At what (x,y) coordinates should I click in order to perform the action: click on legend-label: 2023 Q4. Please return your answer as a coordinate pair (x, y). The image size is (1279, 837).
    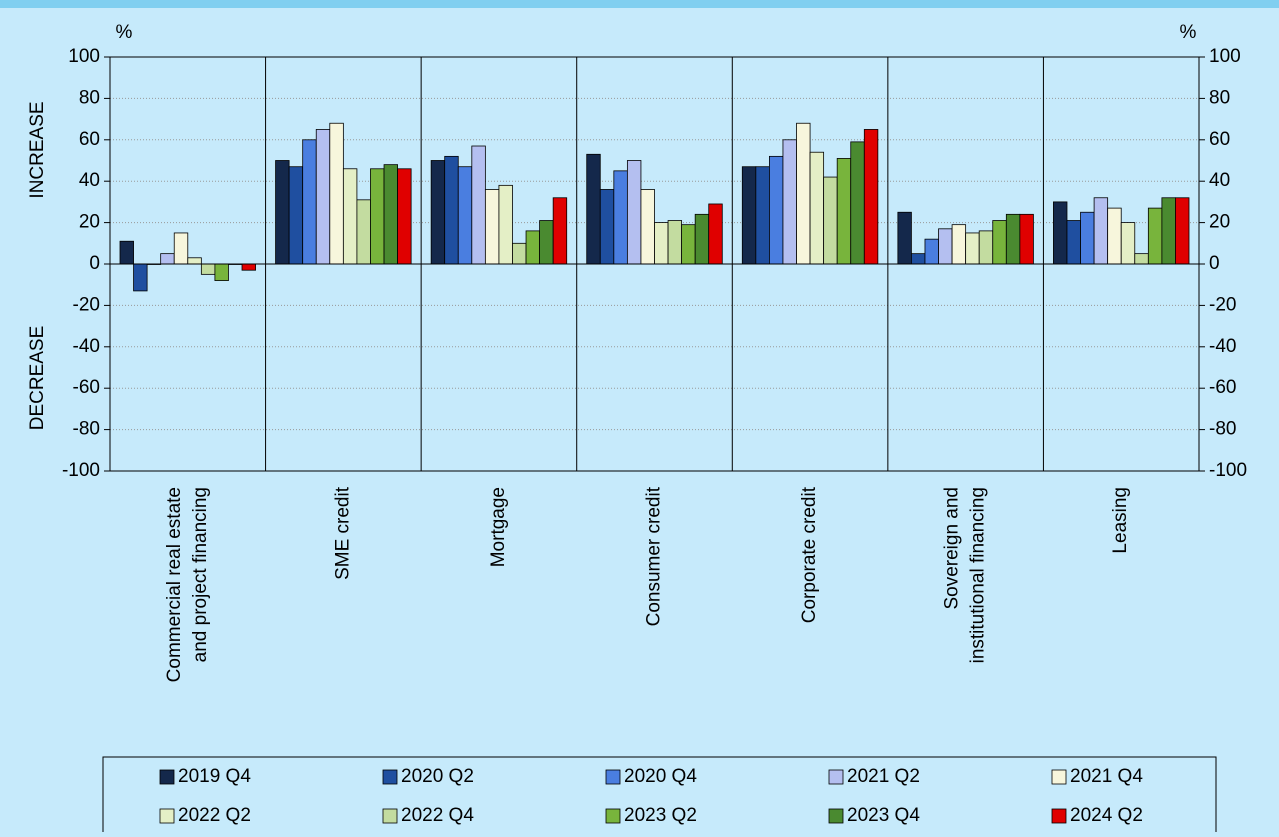
    Looking at the image, I should click on (883, 815).